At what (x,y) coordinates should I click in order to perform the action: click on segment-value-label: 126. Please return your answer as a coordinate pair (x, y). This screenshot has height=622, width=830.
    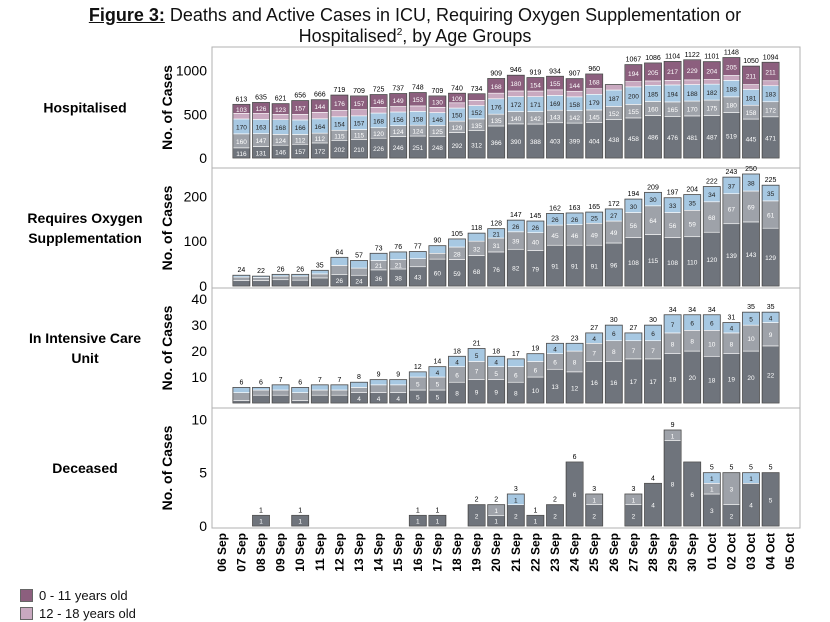
    Looking at the image, I should click on (261, 109).